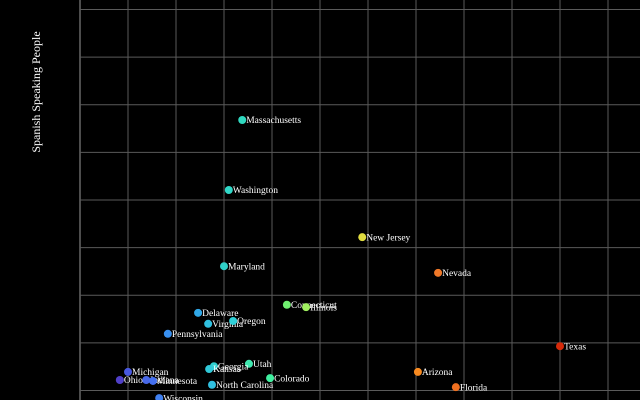 The width and height of the screenshot is (640, 400). Describe the element at coordinates (262, 365) in the screenshot. I see `point-label: Utah` at that location.